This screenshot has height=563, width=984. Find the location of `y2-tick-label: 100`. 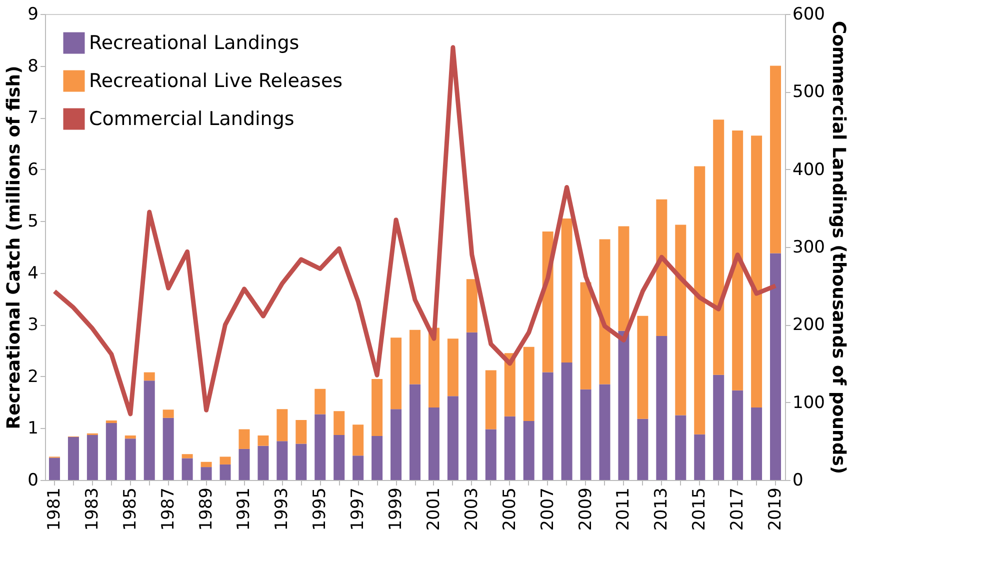

y2-tick-label: 100 is located at coordinates (808, 402).